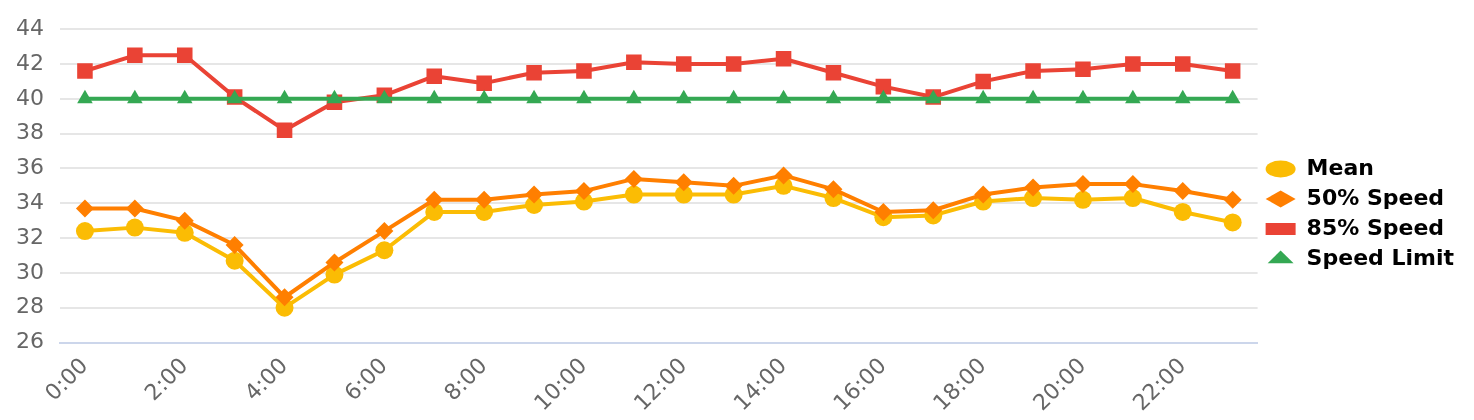 The image size is (1474, 420). What do you see at coordinates (29, 132) in the screenshot?
I see `y-tick-label: 38` at bounding box center [29, 132].